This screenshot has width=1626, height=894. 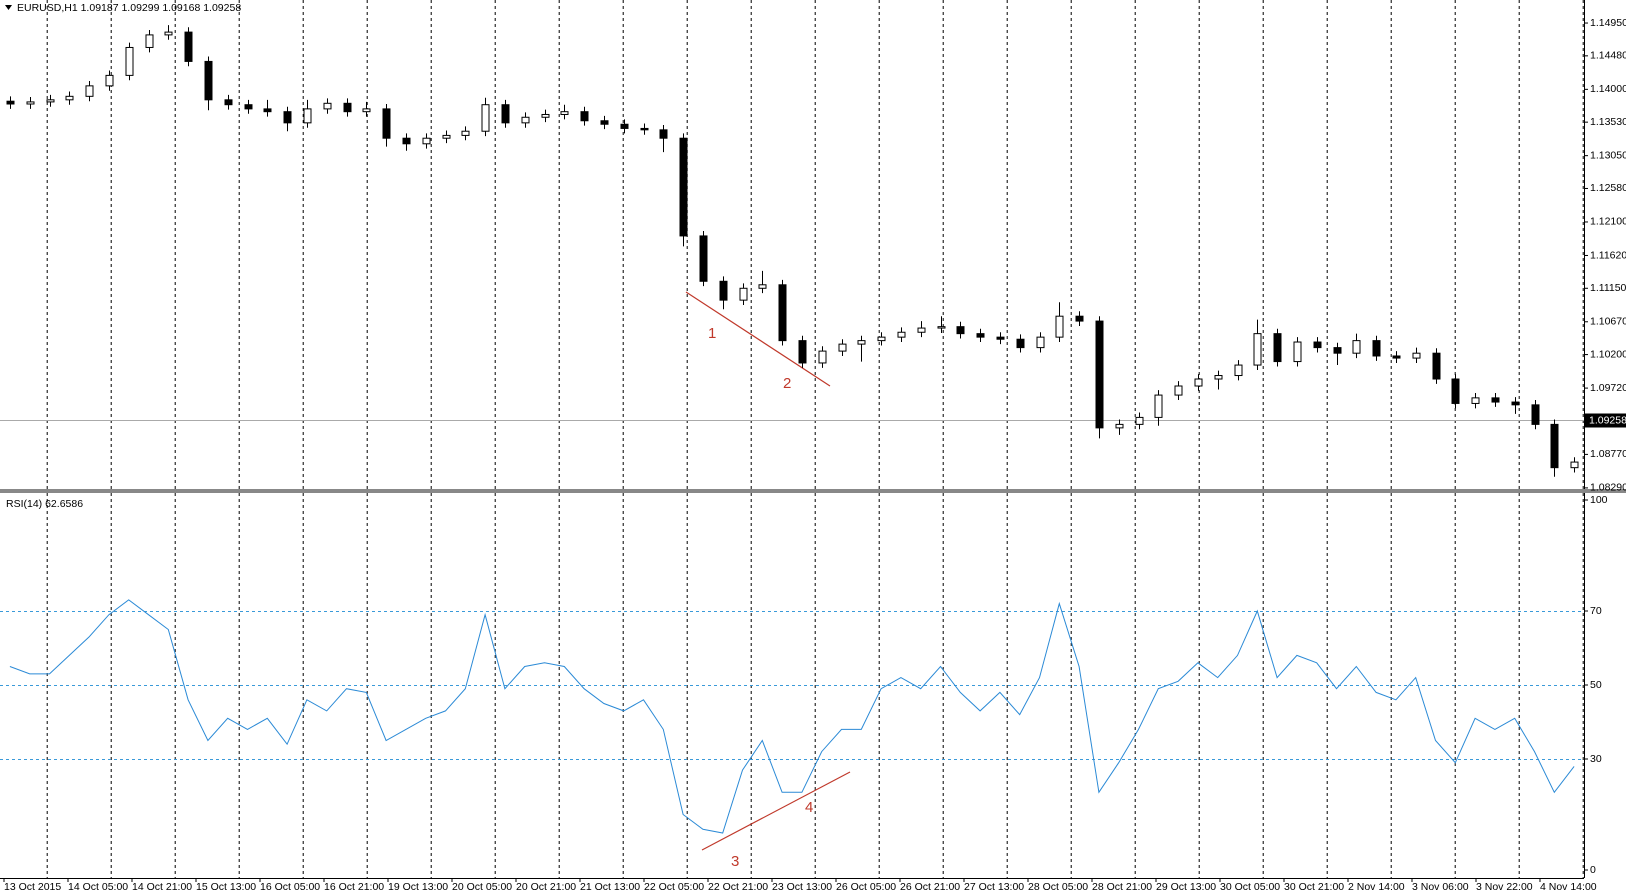 What do you see at coordinates (1608, 23) in the screenshot?
I see `y-tick-label: 1.14950` at bounding box center [1608, 23].